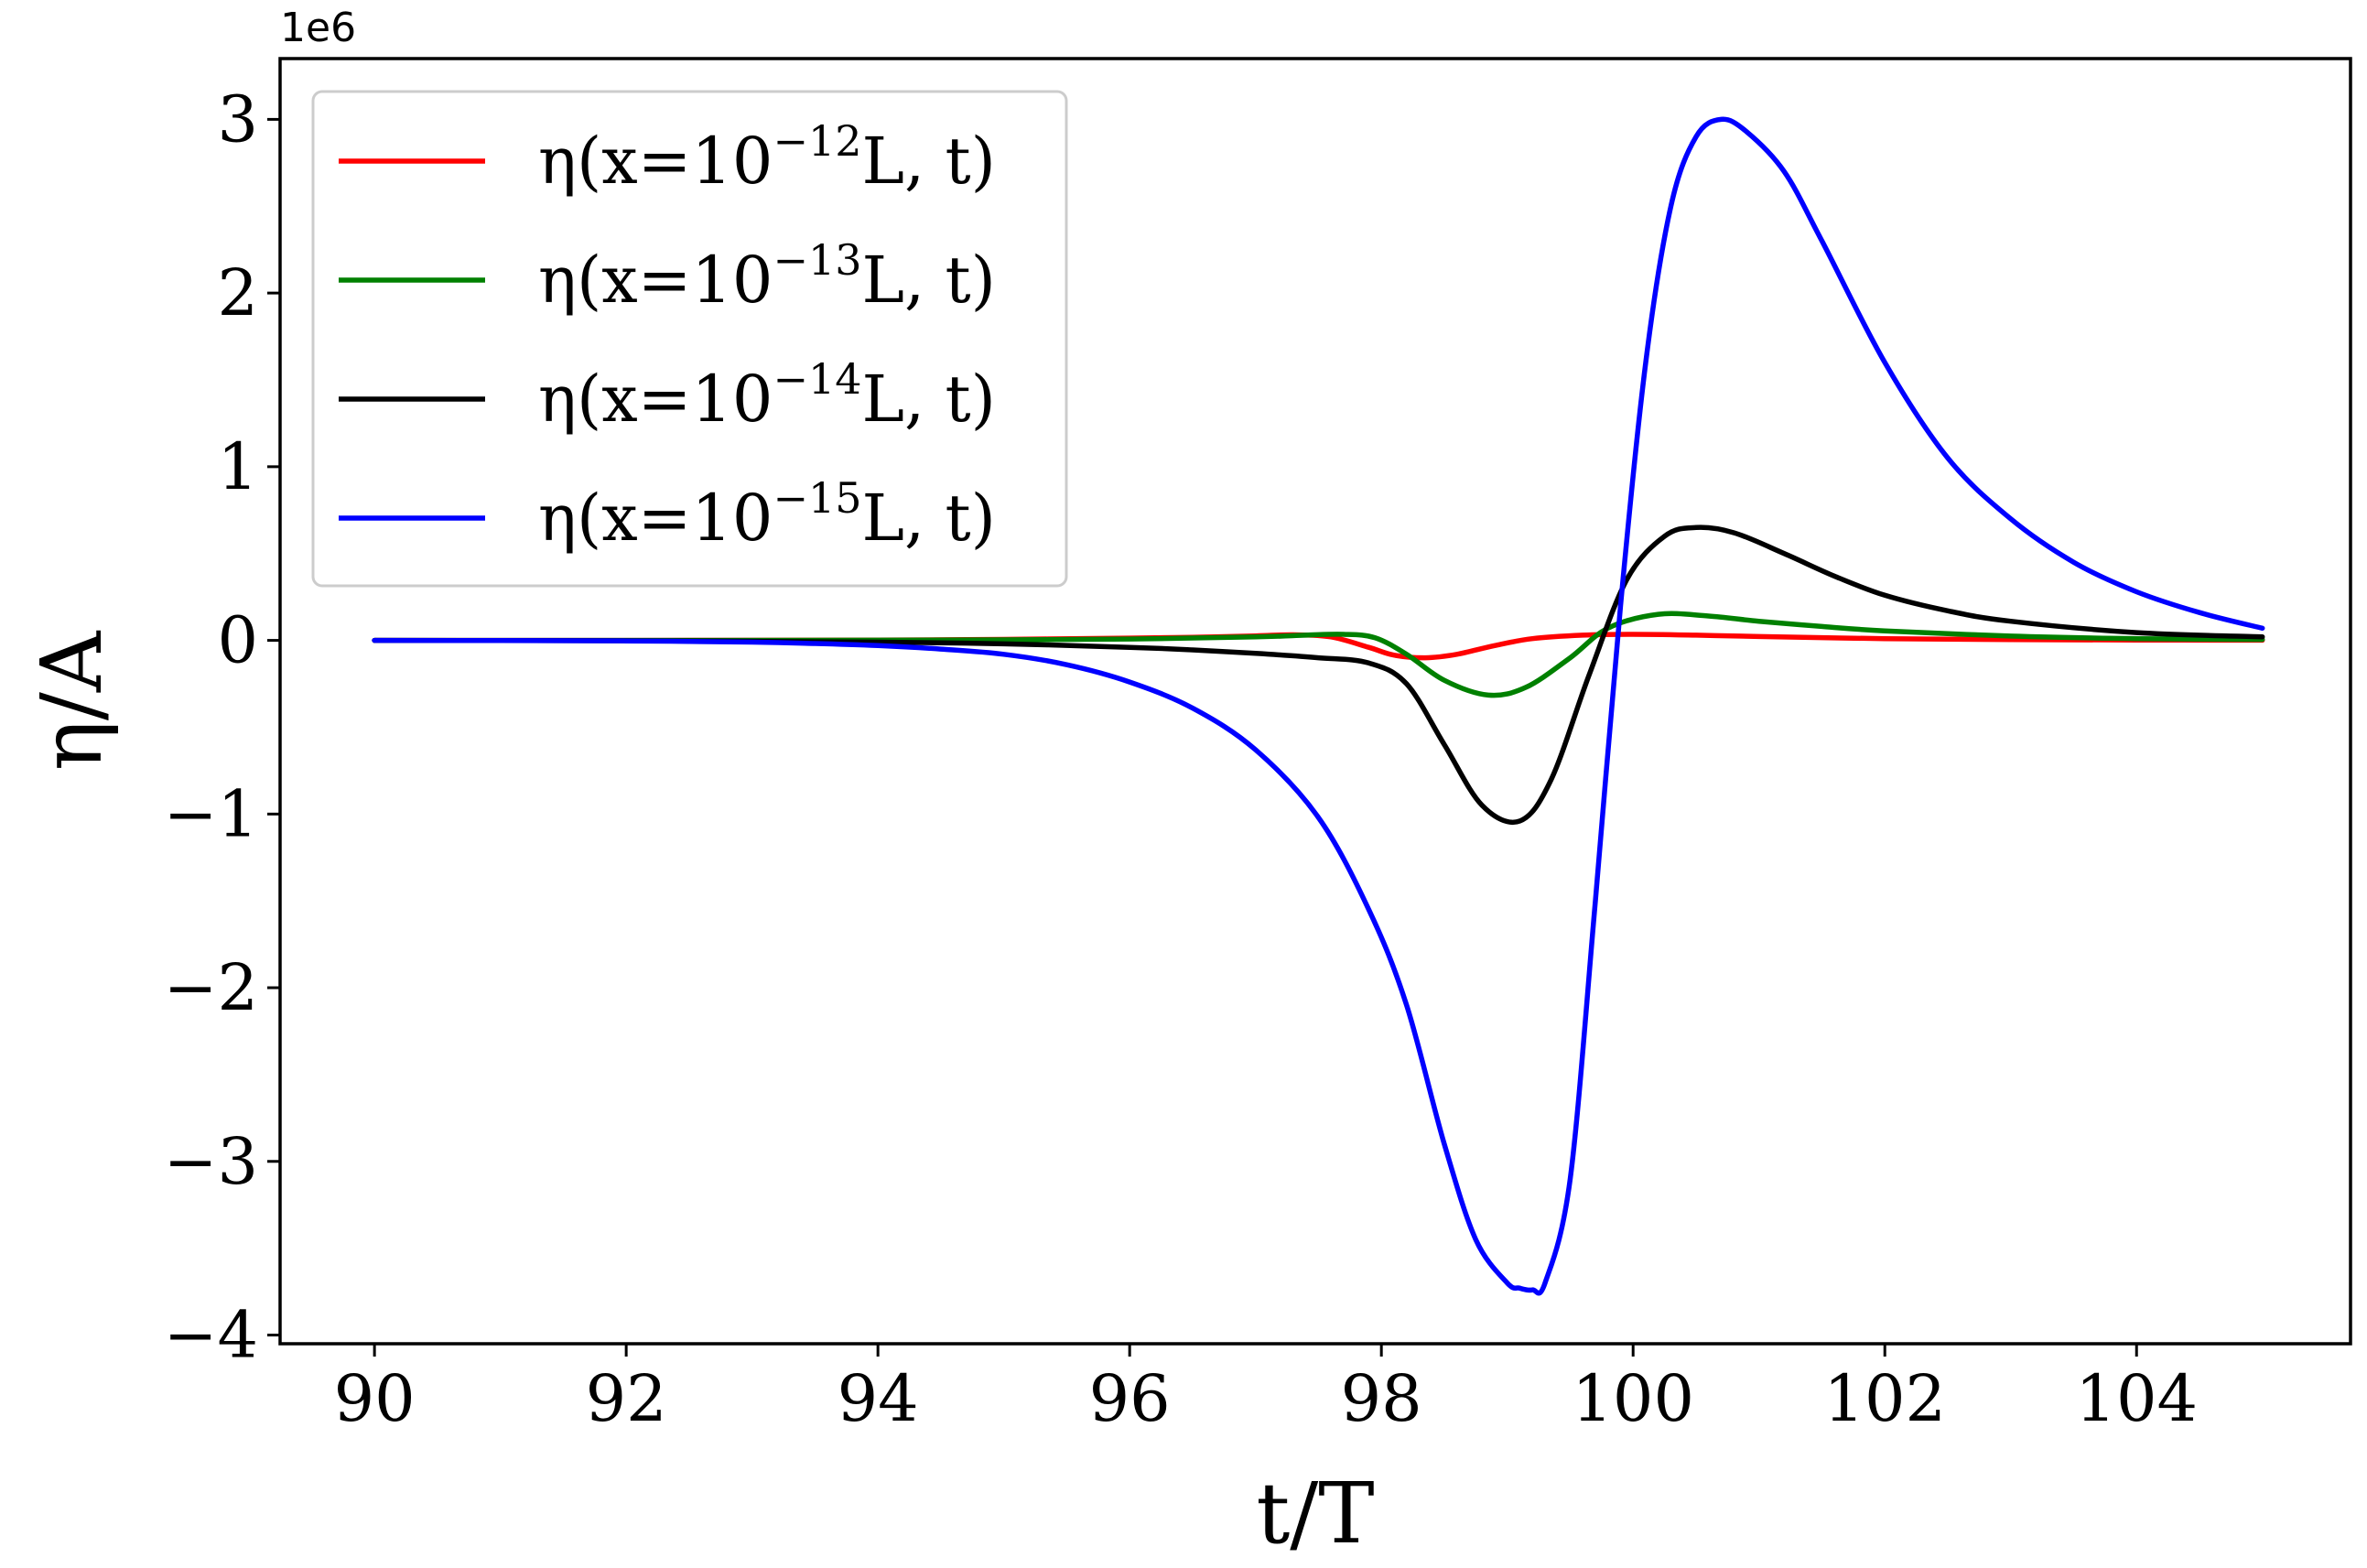 This screenshot has width=2367, height=1568. Describe the element at coordinates (375, 1399) in the screenshot. I see `x-tick-label: 90` at that location.